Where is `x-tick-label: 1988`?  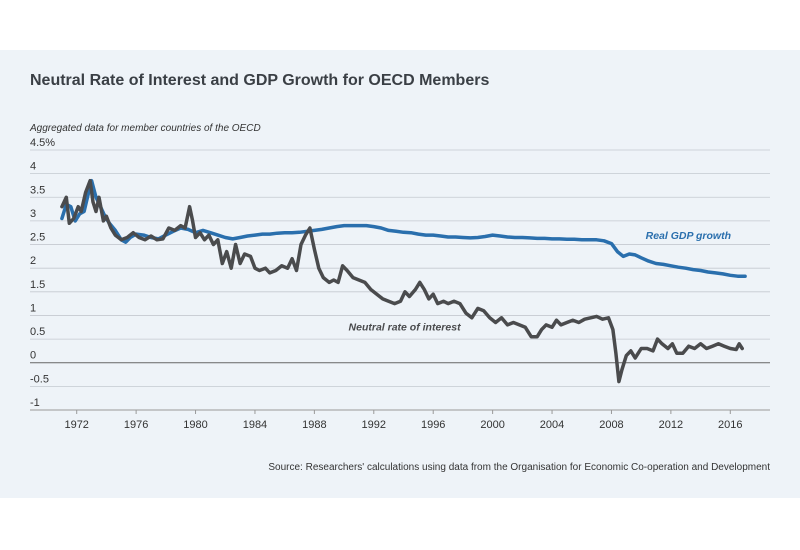
x-tick-label: 1988 is located at coordinates (314, 425).